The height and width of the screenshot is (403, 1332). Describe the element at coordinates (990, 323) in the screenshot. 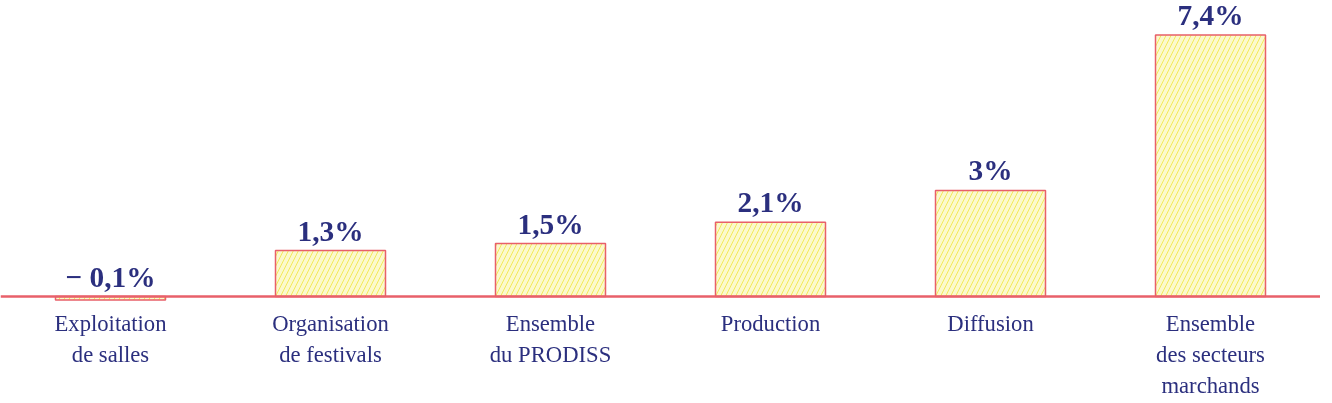

I see `x-tick-label: Diffusion` at that location.